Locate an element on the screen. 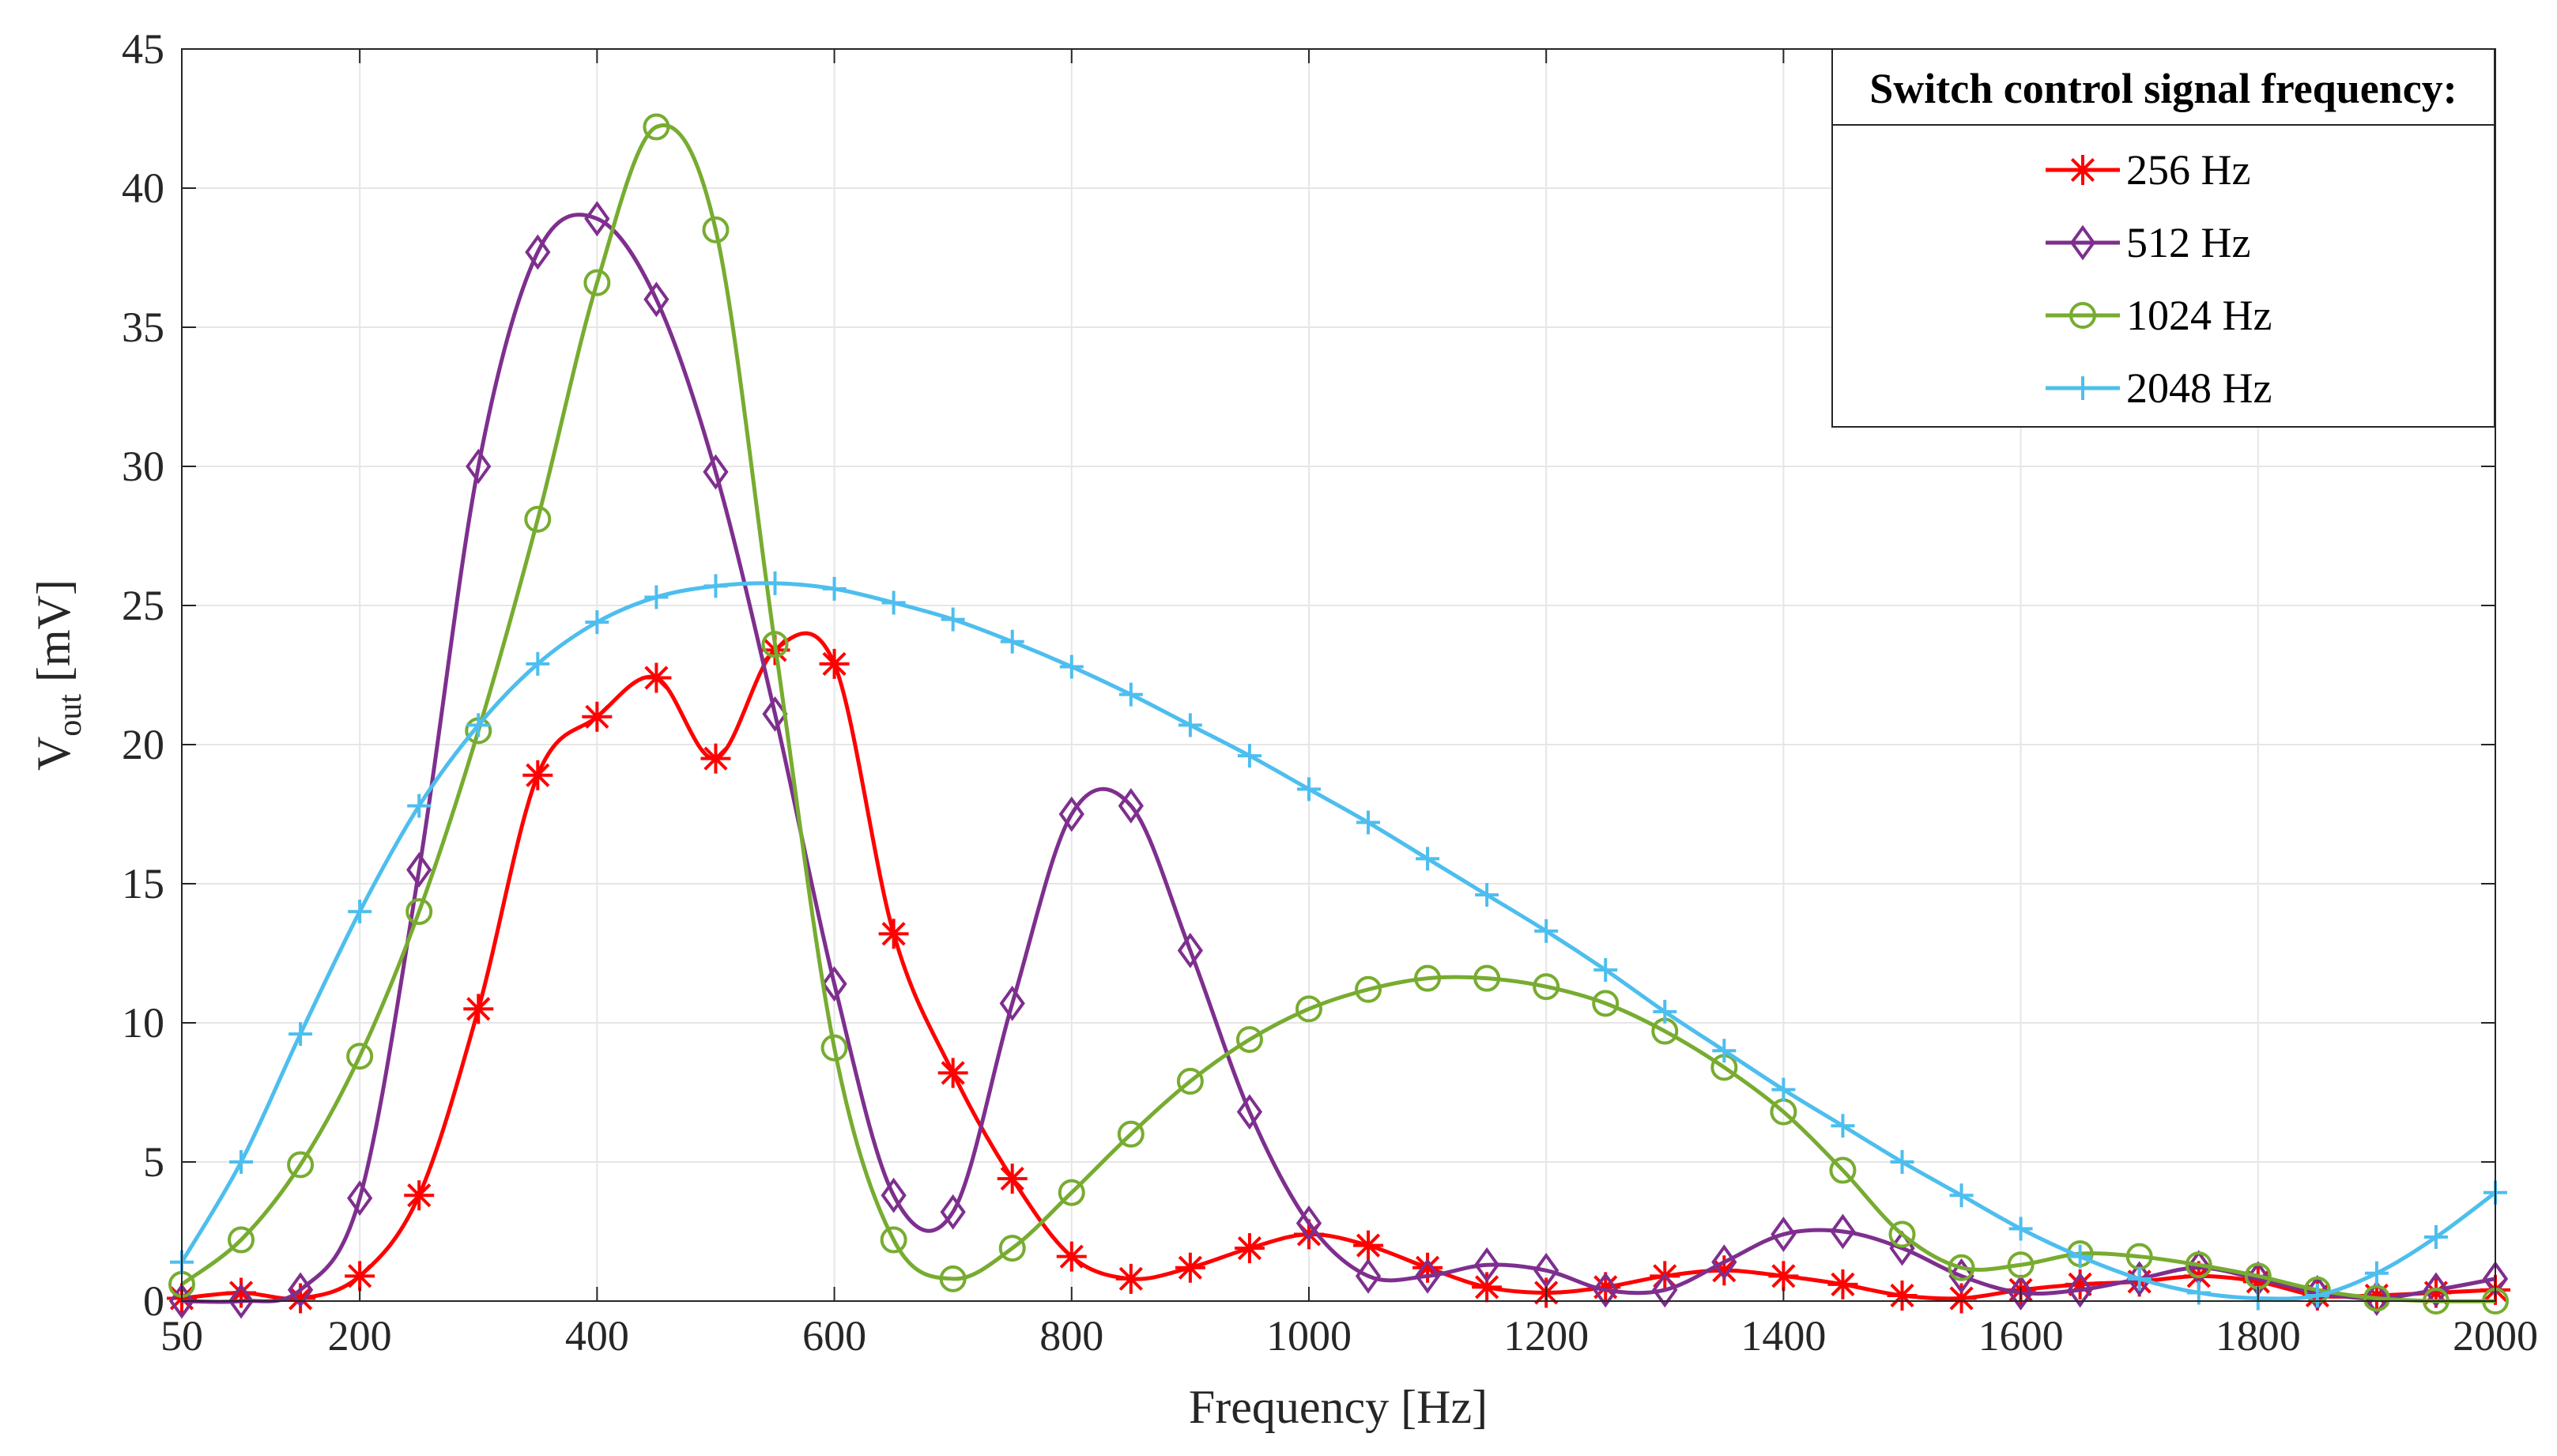 The image size is (2557, 1456). legend-entry-256-hz: 256 Hz is located at coordinates (2148, 170).